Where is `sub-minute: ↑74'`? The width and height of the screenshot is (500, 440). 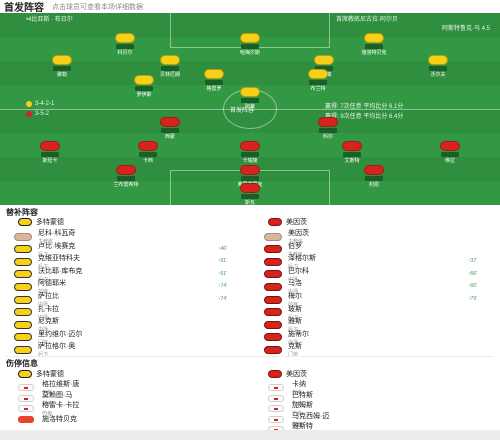
sub-minute: ↑74' is located at coordinates (223, 299).